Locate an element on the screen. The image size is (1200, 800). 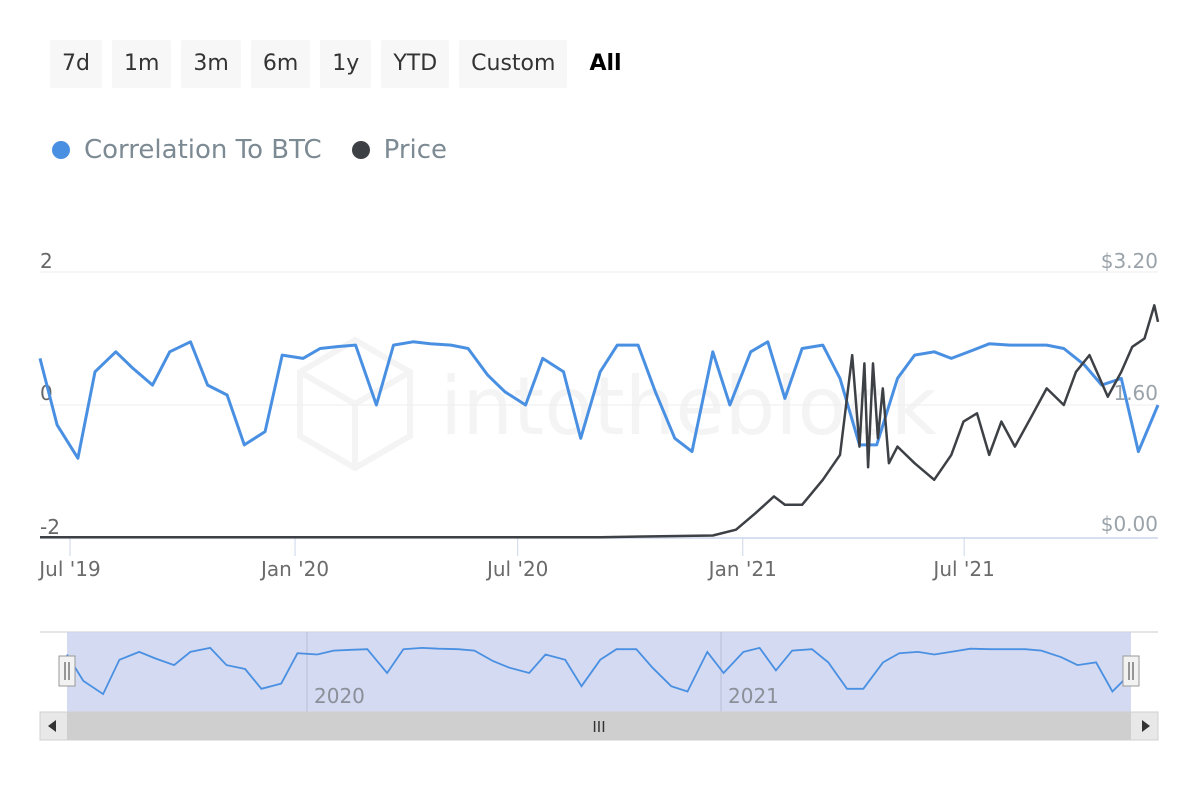
legend-item-price: Price is located at coordinates (399, 150).